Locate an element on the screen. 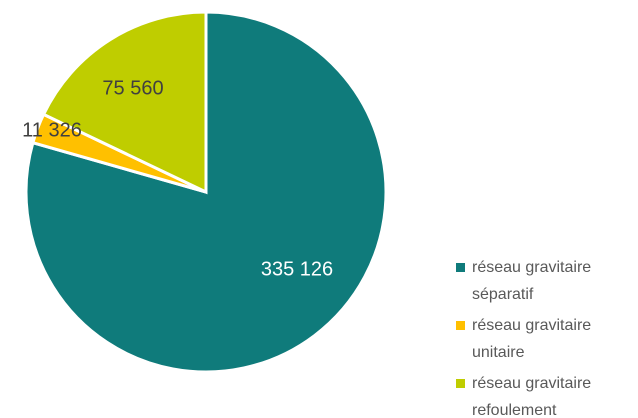 The height and width of the screenshot is (418, 638). legend-label: réseau gravitaire séparatif is located at coordinates (532, 281).